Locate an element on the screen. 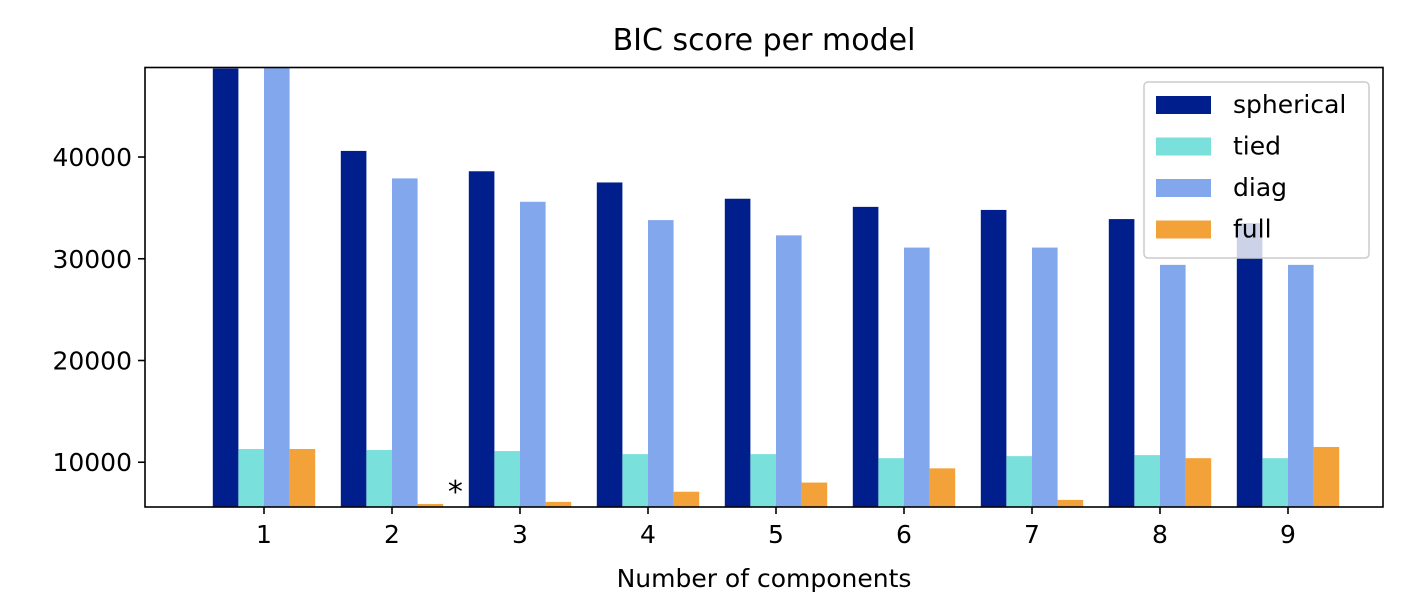 The width and height of the screenshot is (1408, 598). legend-frame is located at coordinates (1256, 170).